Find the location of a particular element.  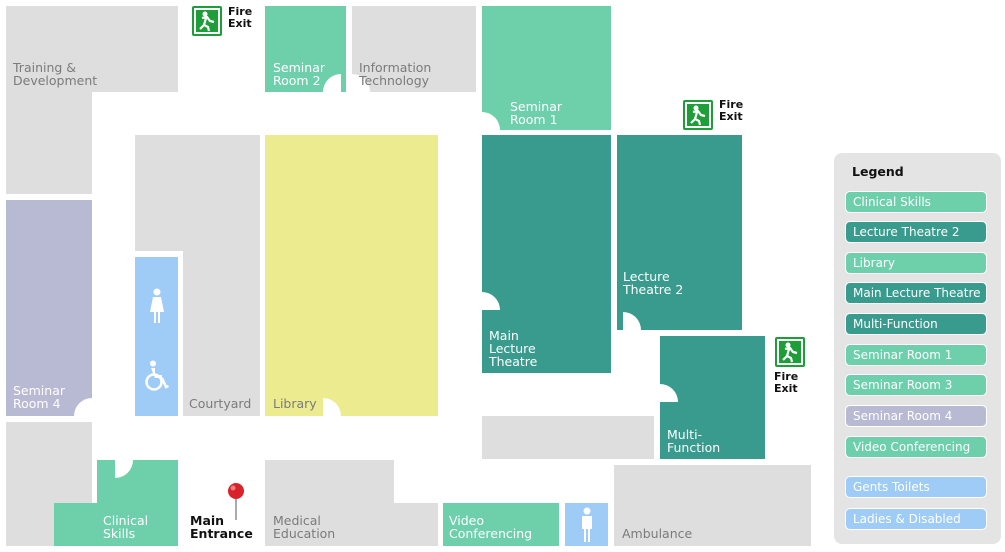

legend-item: Clinical Skills is located at coordinates (916, 202).